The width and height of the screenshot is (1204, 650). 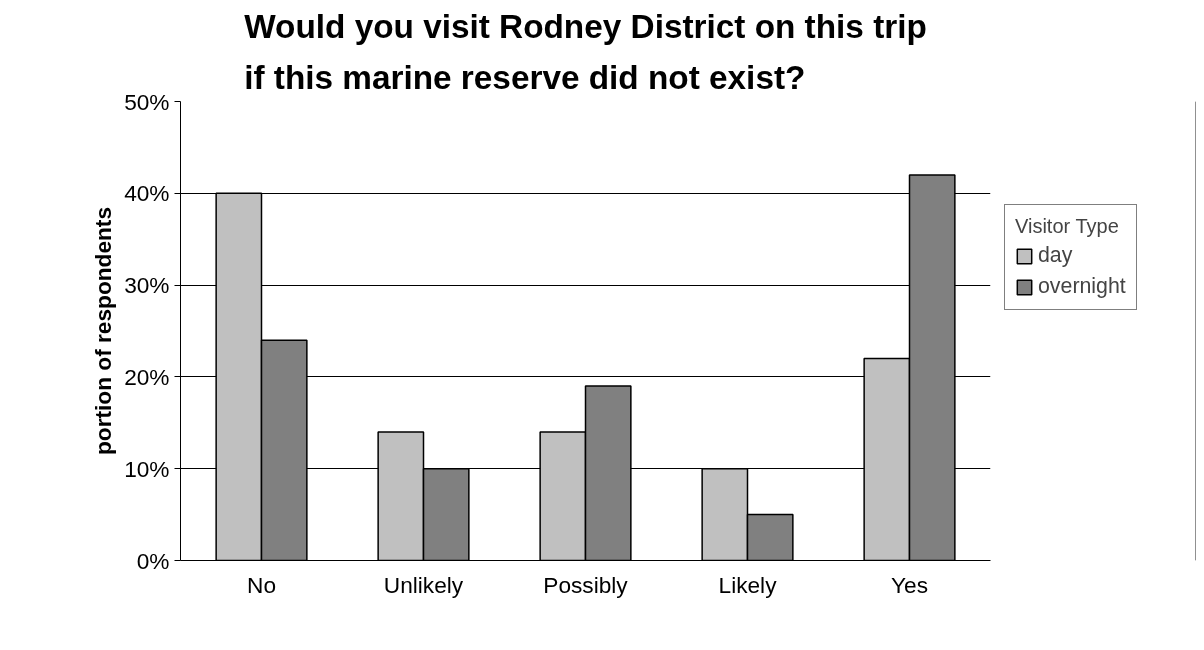 I want to click on y-tick-label: 10%, so click(x=147, y=468).